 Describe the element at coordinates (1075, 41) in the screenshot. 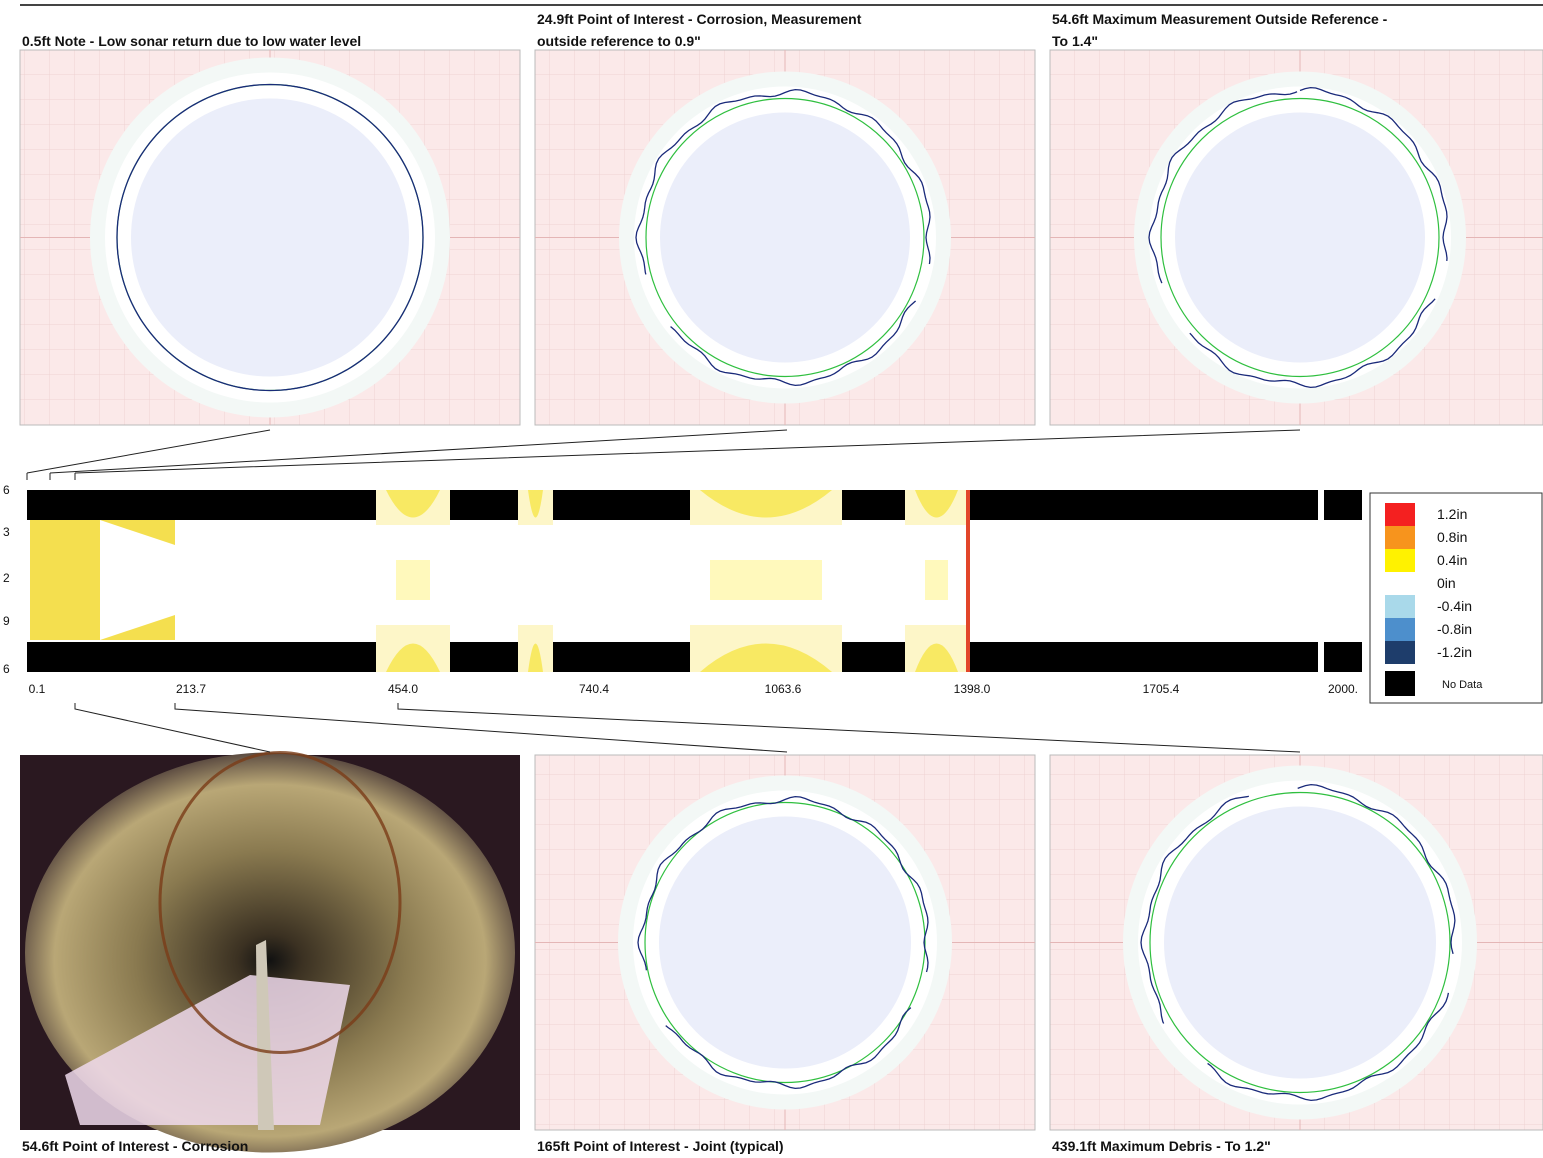

I see `caption: To 1.4"` at that location.